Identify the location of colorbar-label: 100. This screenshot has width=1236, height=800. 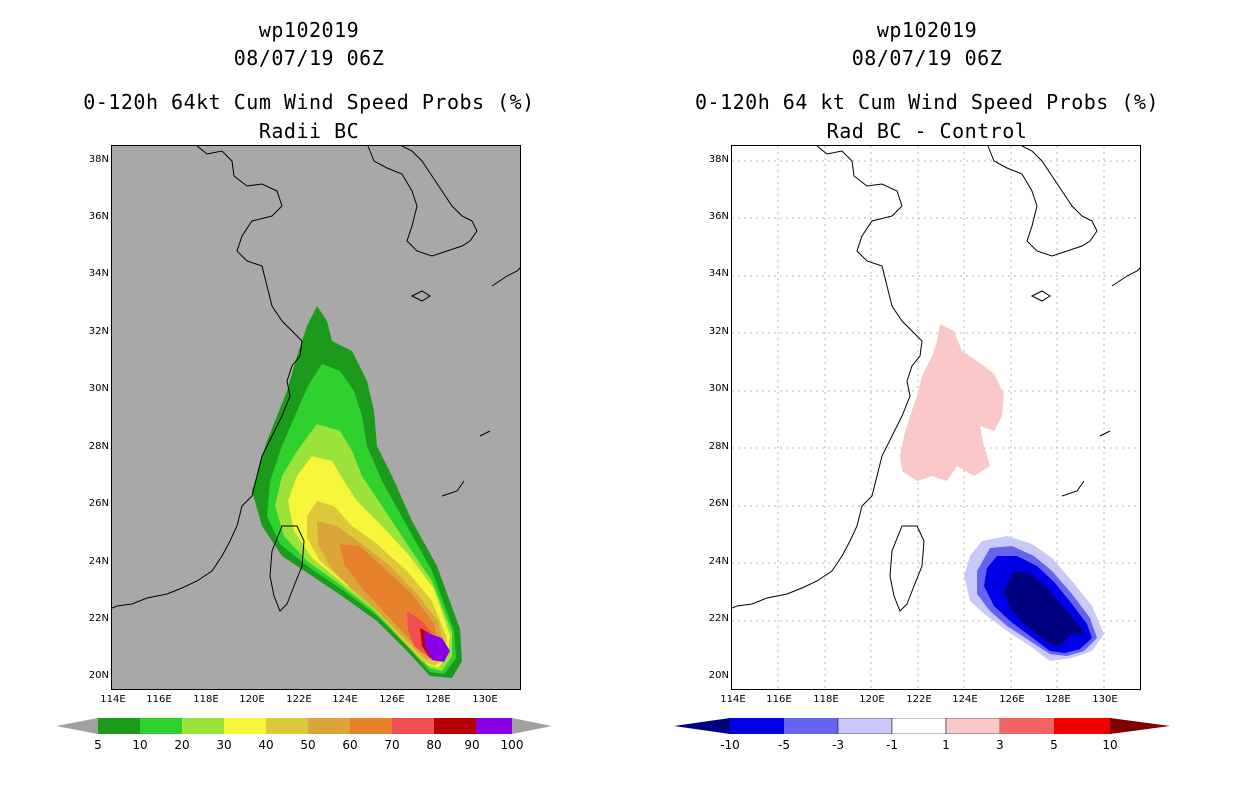
(512, 745).